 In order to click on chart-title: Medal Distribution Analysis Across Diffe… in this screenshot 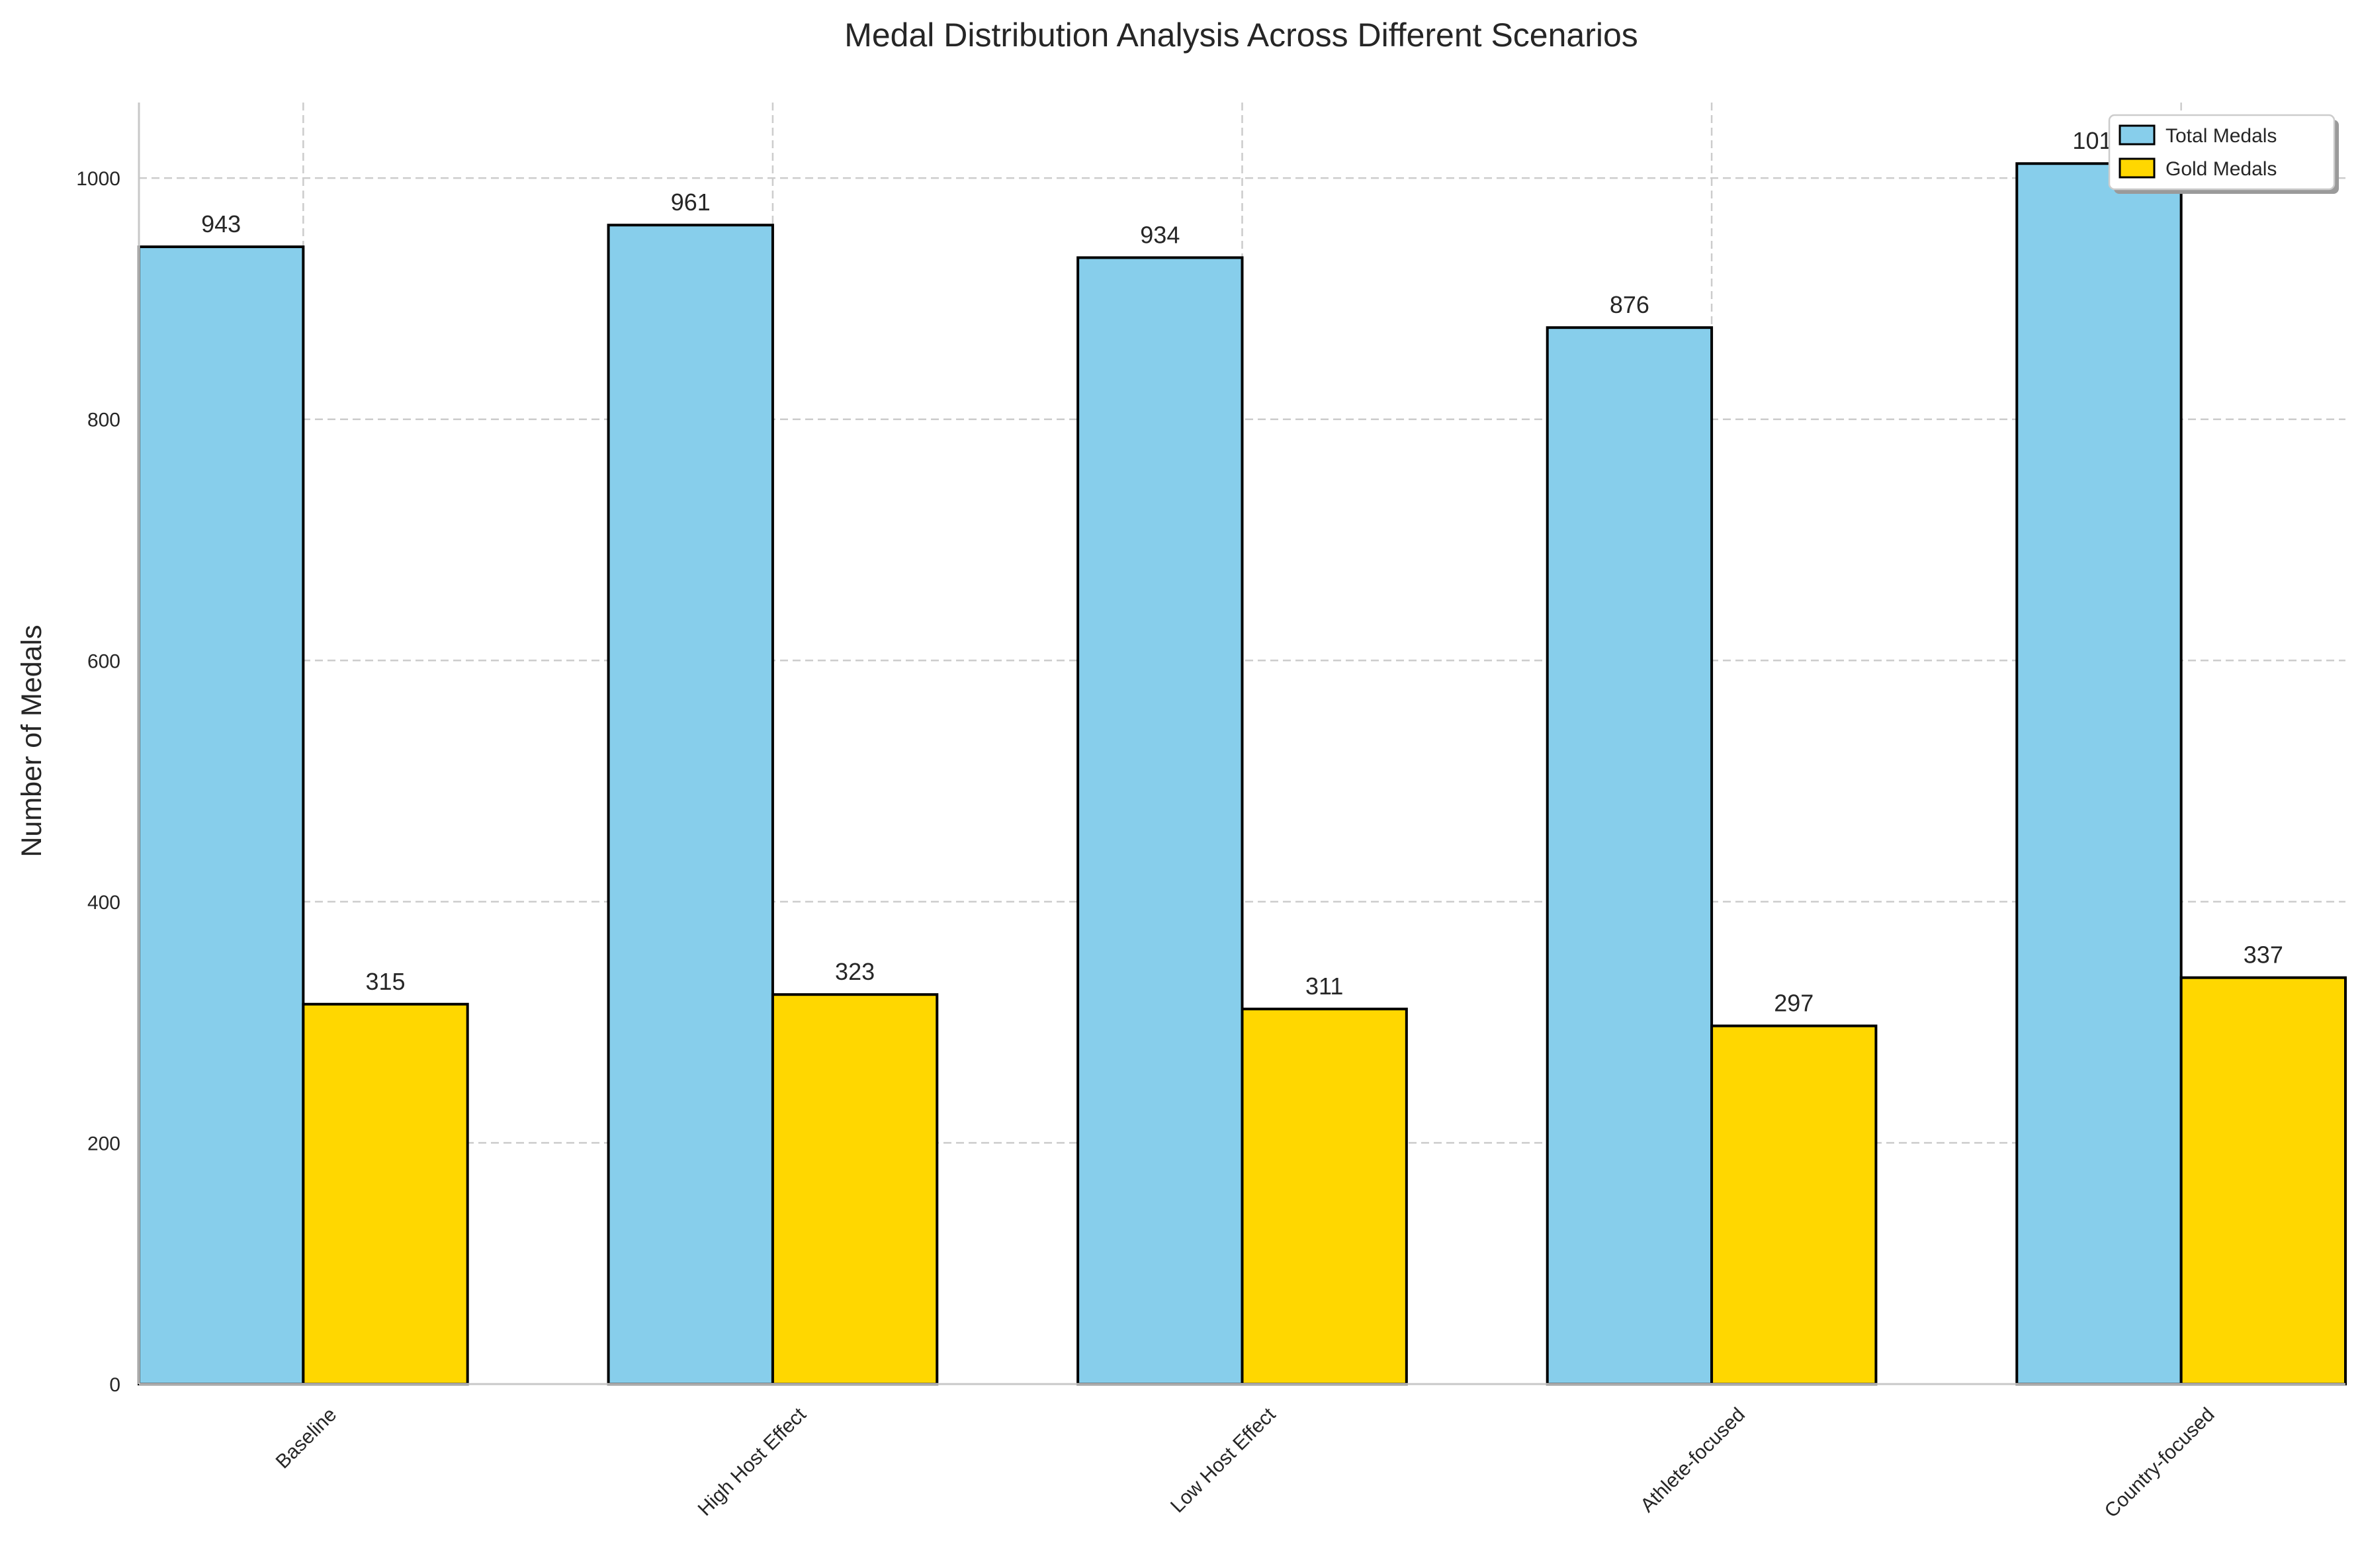, I will do `click(1241, 35)`.